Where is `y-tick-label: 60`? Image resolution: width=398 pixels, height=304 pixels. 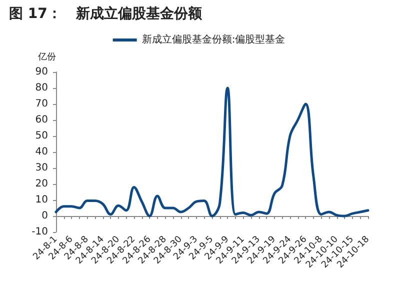 y-tick-label: 60 is located at coordinates (41, 120).